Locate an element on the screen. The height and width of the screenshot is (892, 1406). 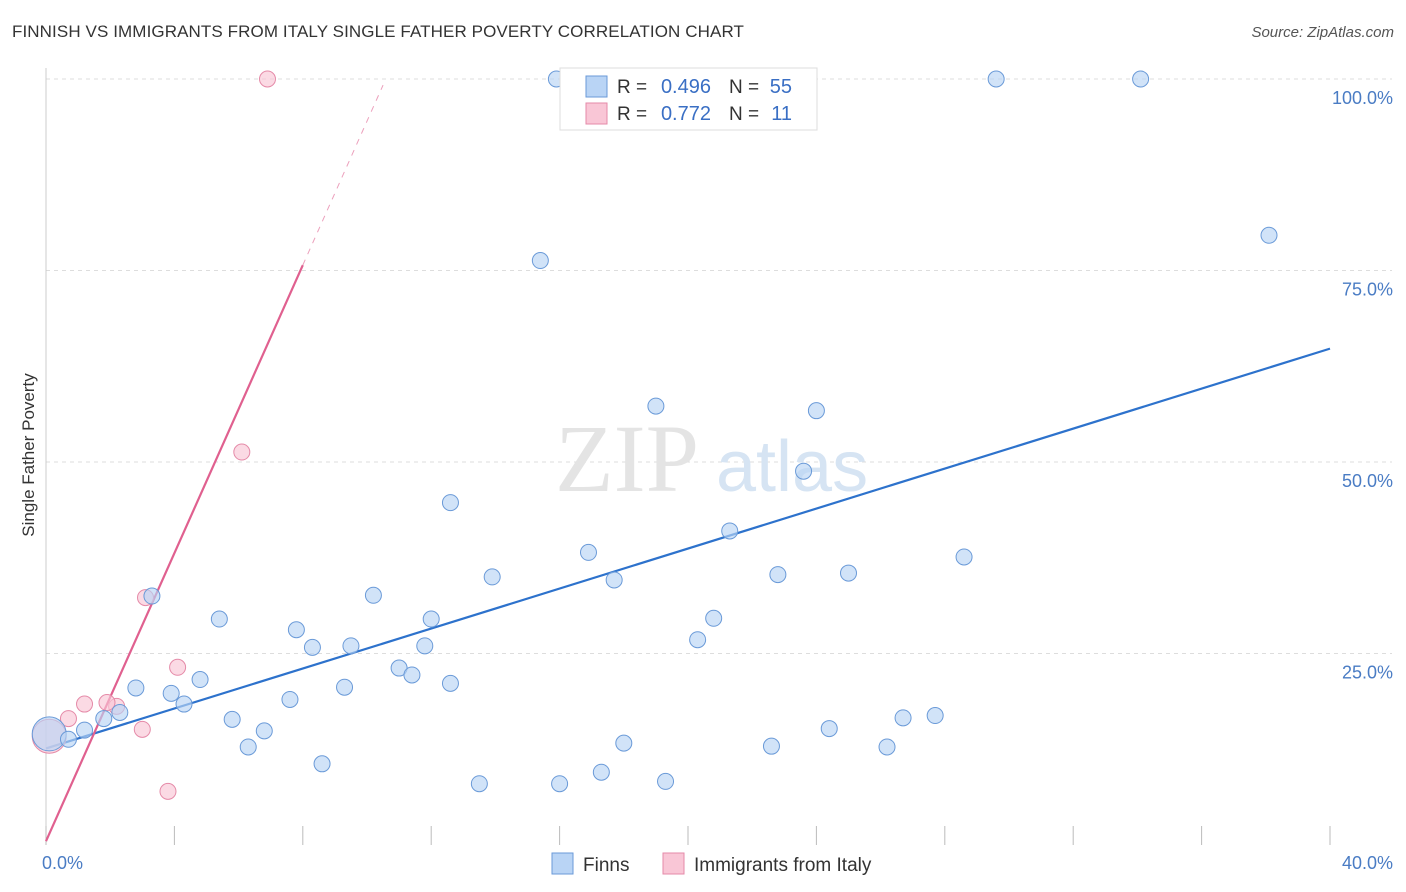
x-tick-label: 0.0% is located at coordinates (62, 863).